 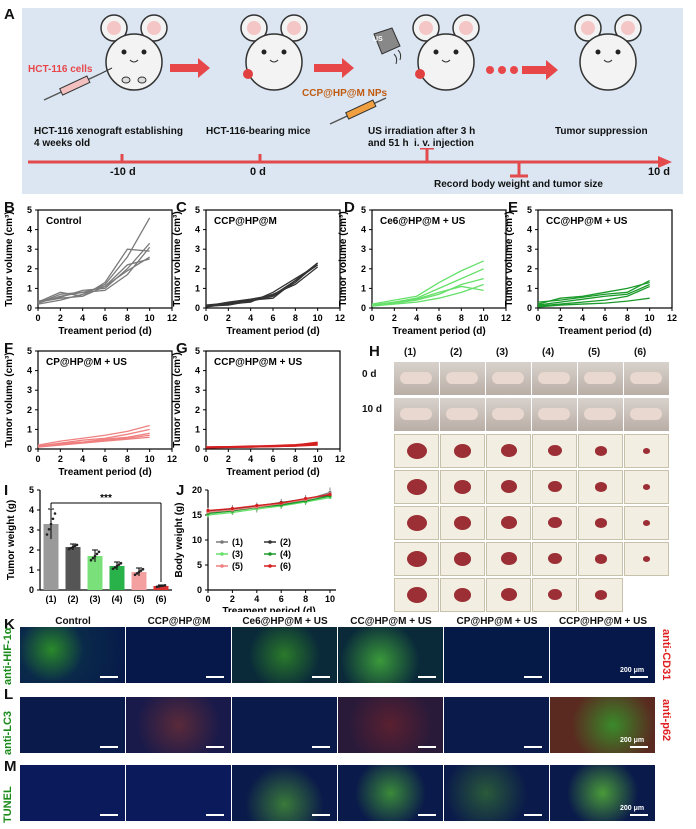 I want to click on chart-title: CC@HP@M + US, so click(x=587, y=221).